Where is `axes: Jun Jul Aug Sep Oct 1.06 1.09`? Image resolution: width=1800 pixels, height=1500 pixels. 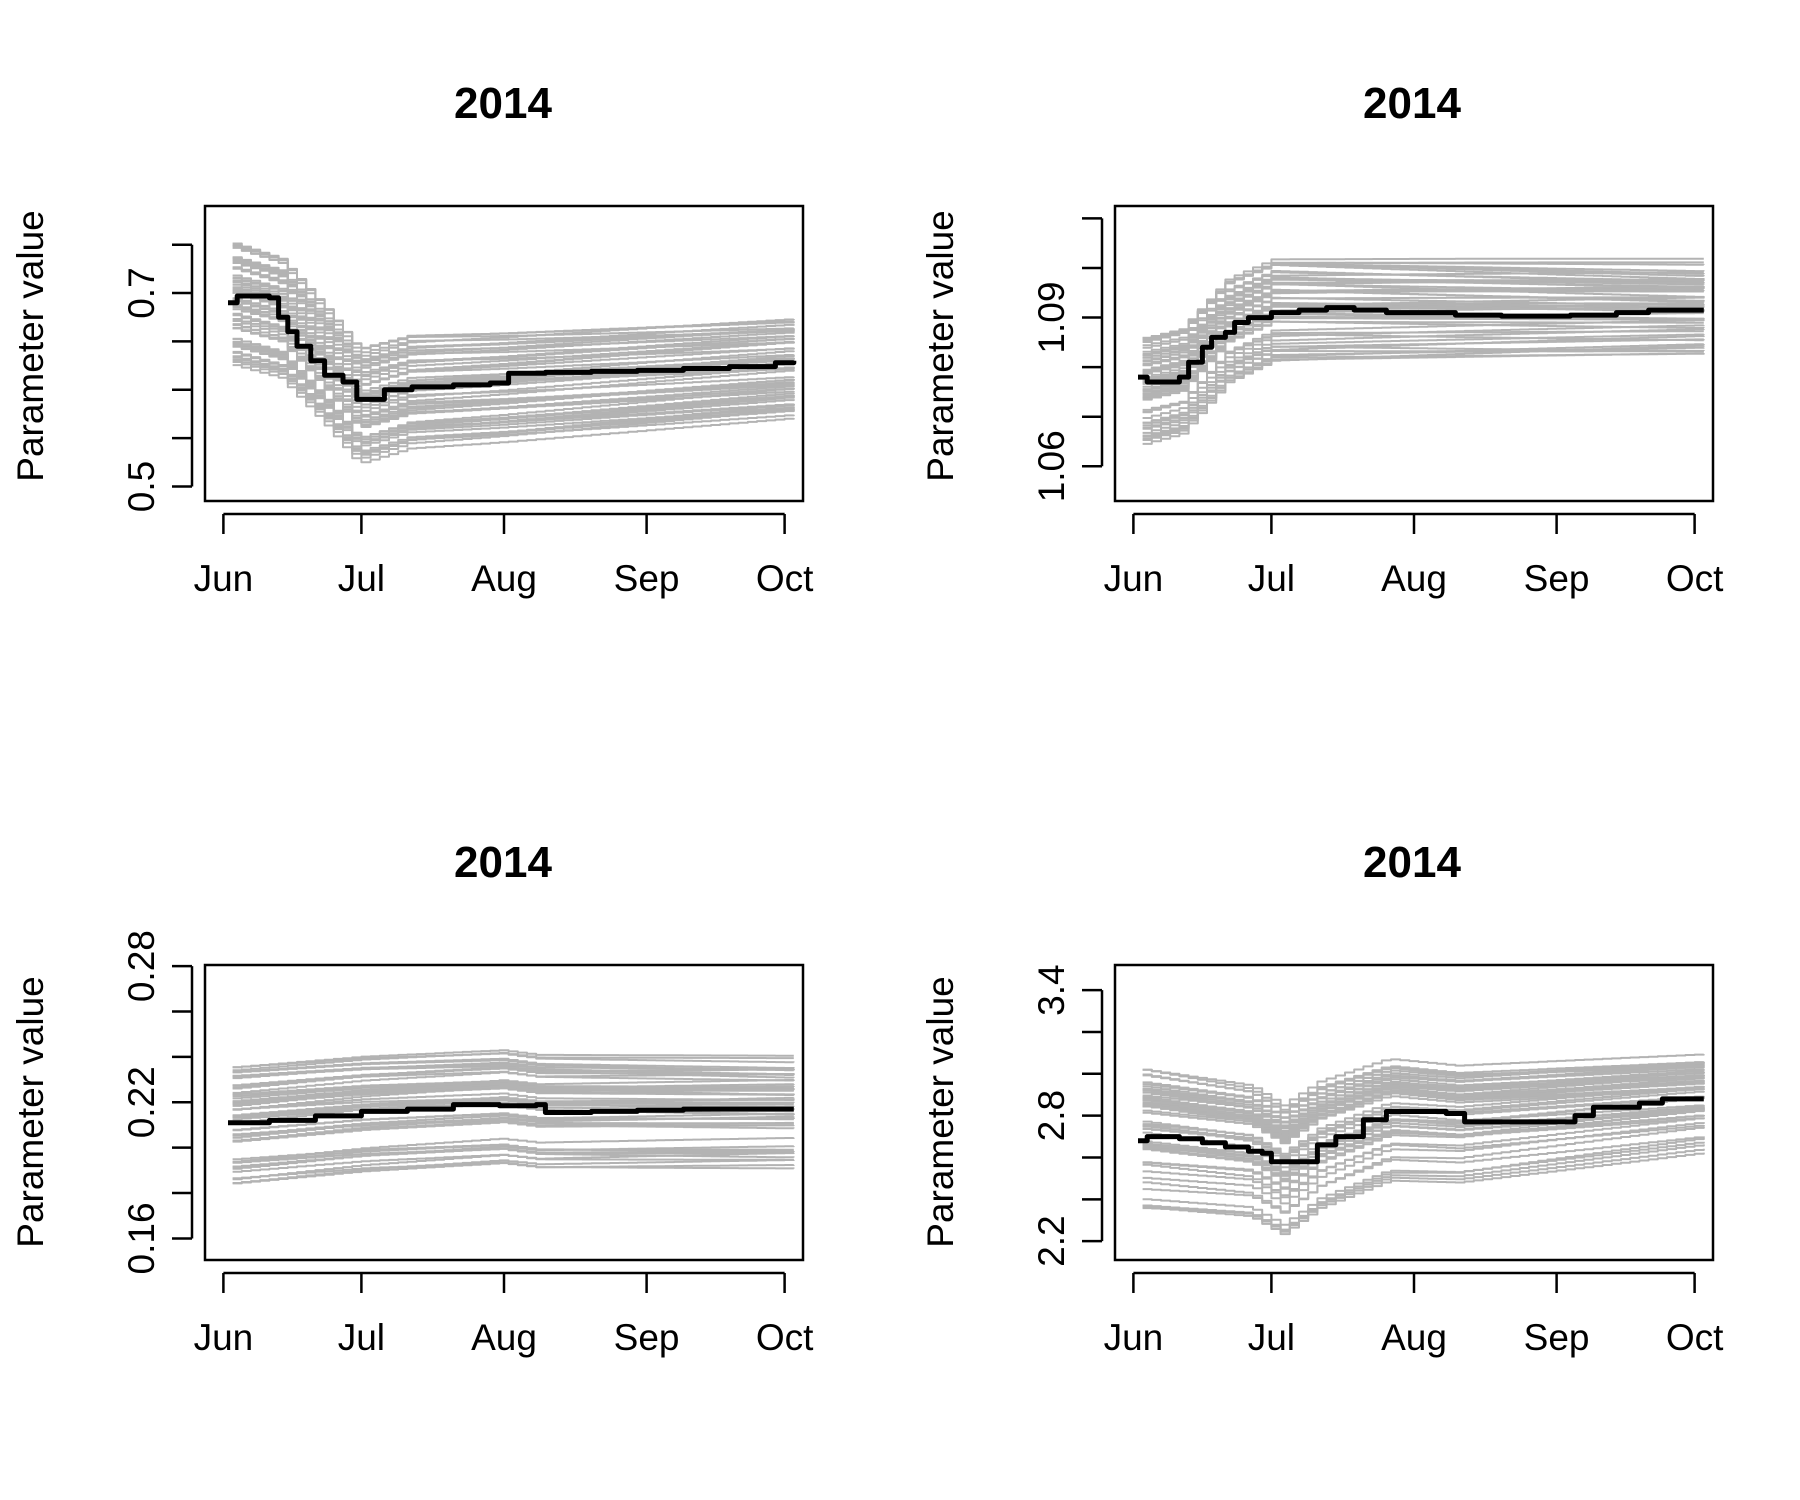 axes: Jun Jul Aug Sep Oct 1.06 1.09 is located at coordinates (1377, 408).